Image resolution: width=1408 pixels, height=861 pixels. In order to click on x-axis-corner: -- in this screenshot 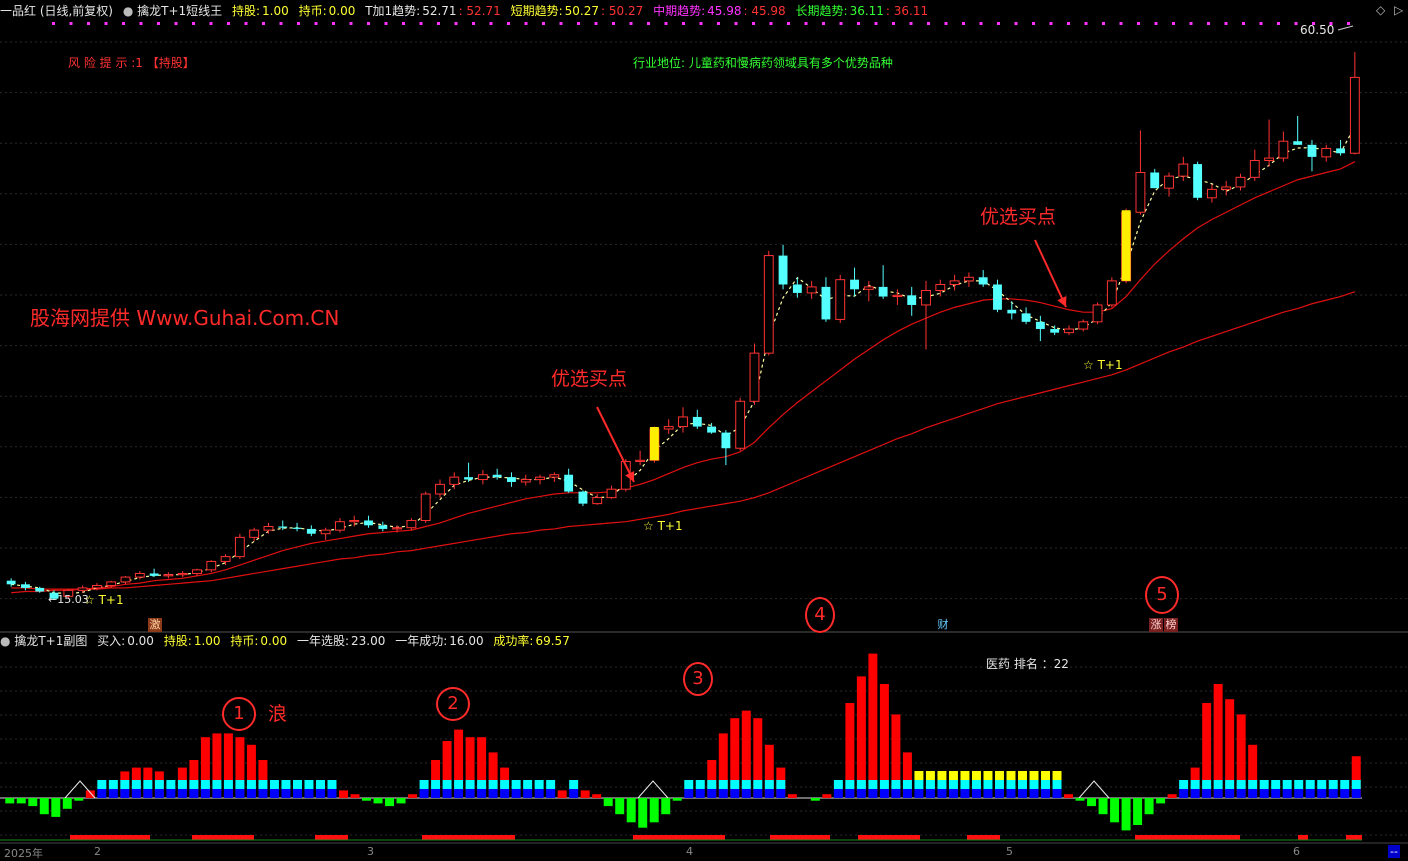, I will do `click(1394, 851)`.